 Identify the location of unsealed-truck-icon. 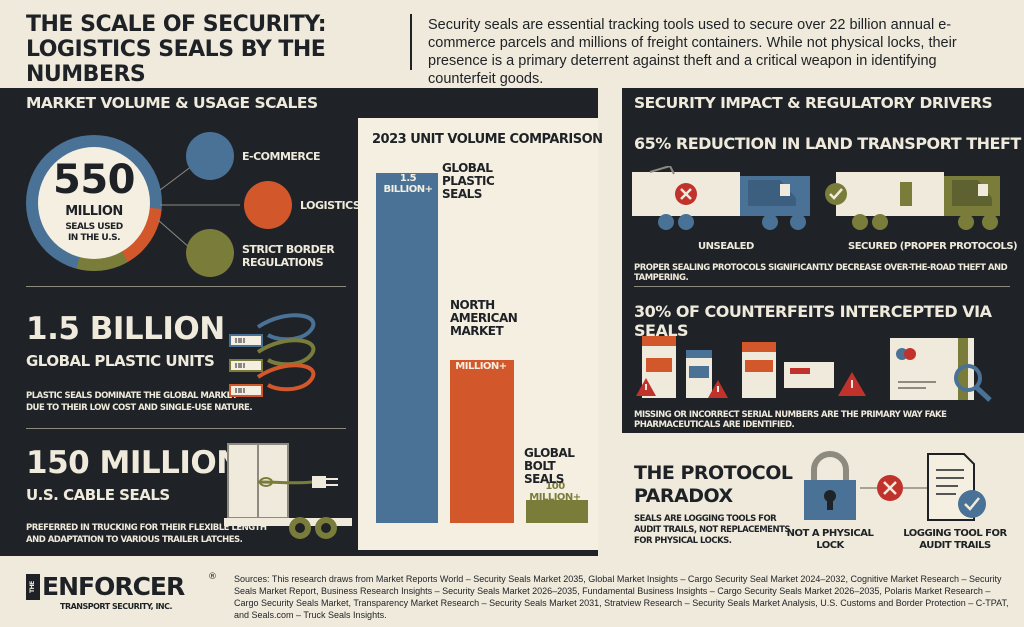
(721, 198).